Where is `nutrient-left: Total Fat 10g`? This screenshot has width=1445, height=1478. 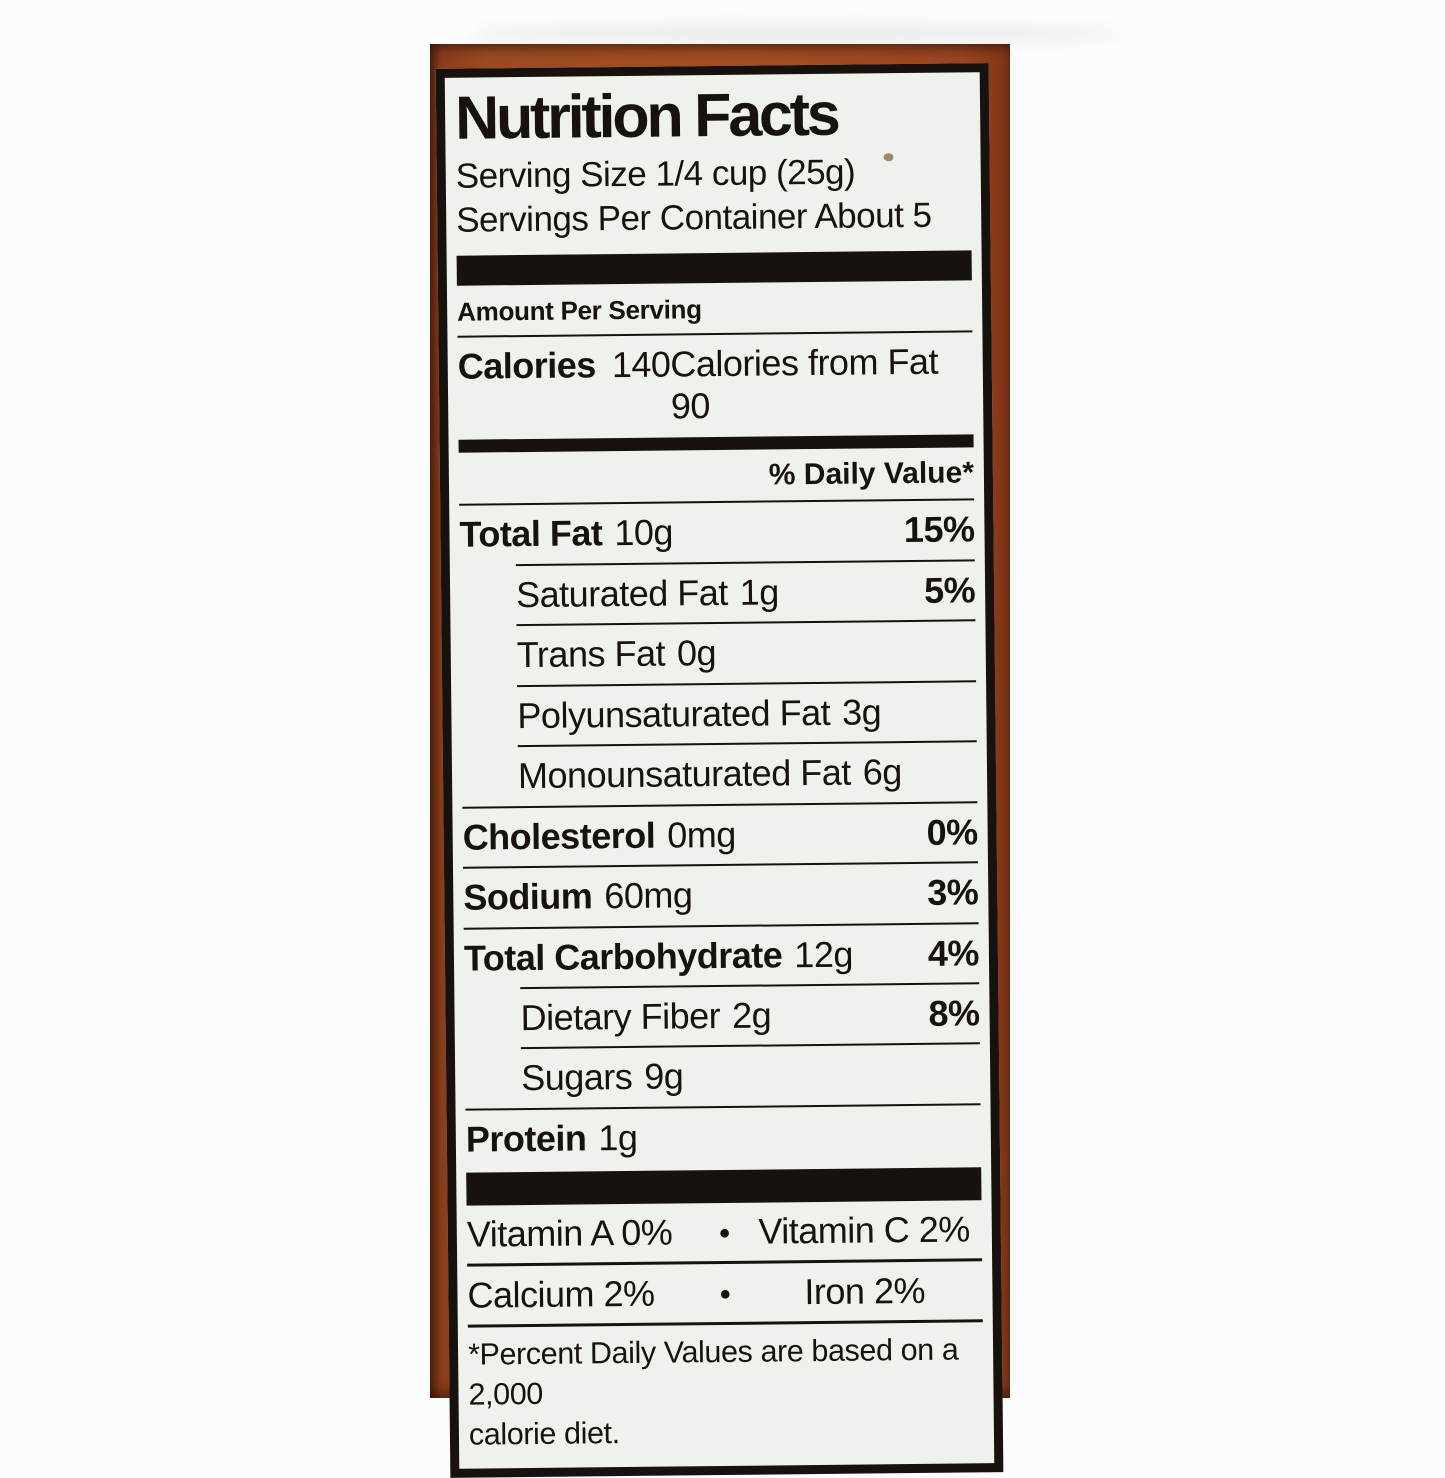 nutrient-left: Total Fat 10g is located at coordinates (566, 534).